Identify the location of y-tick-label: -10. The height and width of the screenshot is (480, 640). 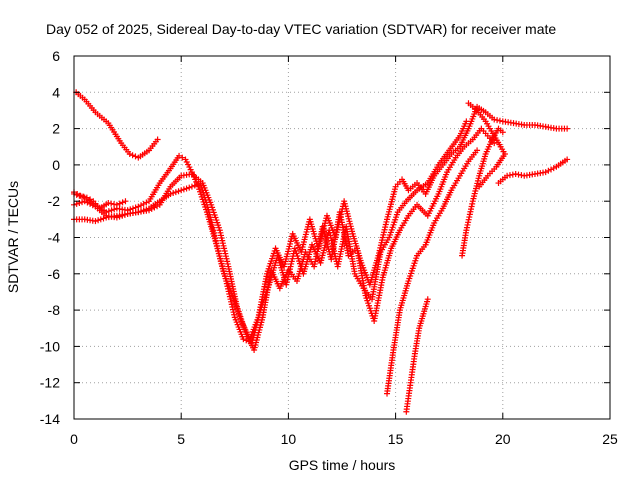
(50, 346).